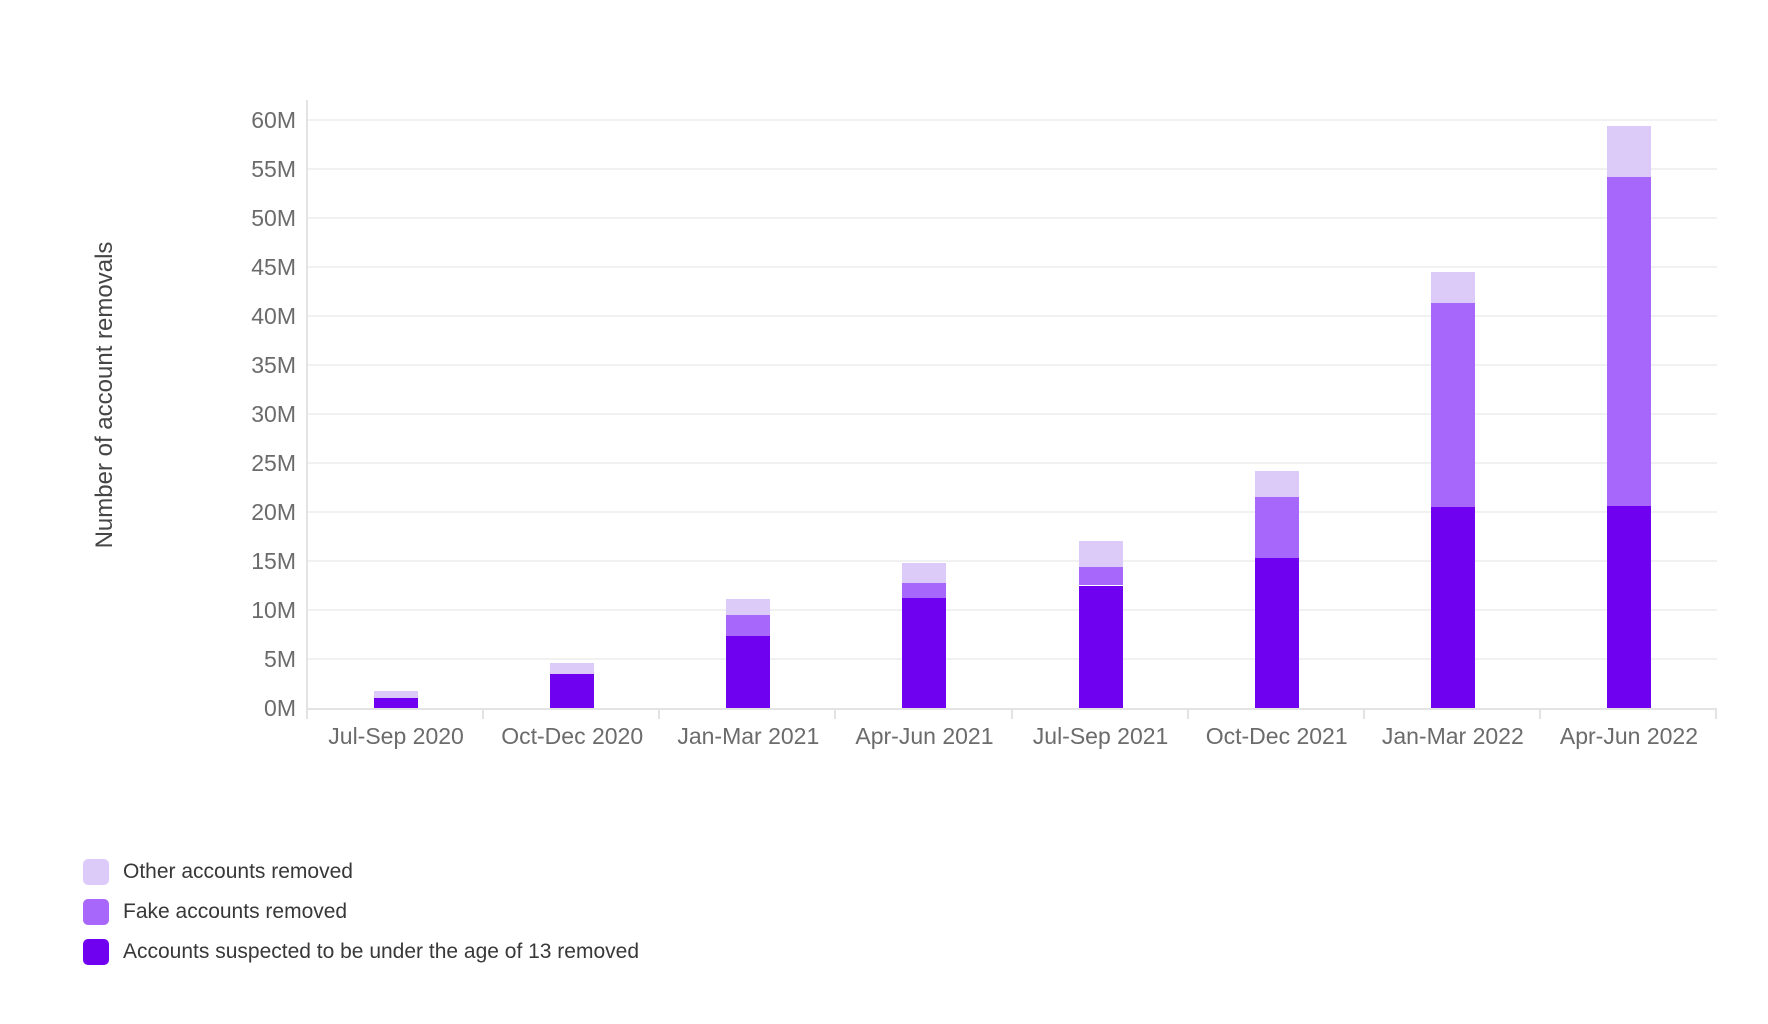 The height and width of the screenshot is (1024, 1768). Describe the element at coordinates (748, 736) in the screenshot. I see `x-tick-label: Jan-Mar 2021` at that location.